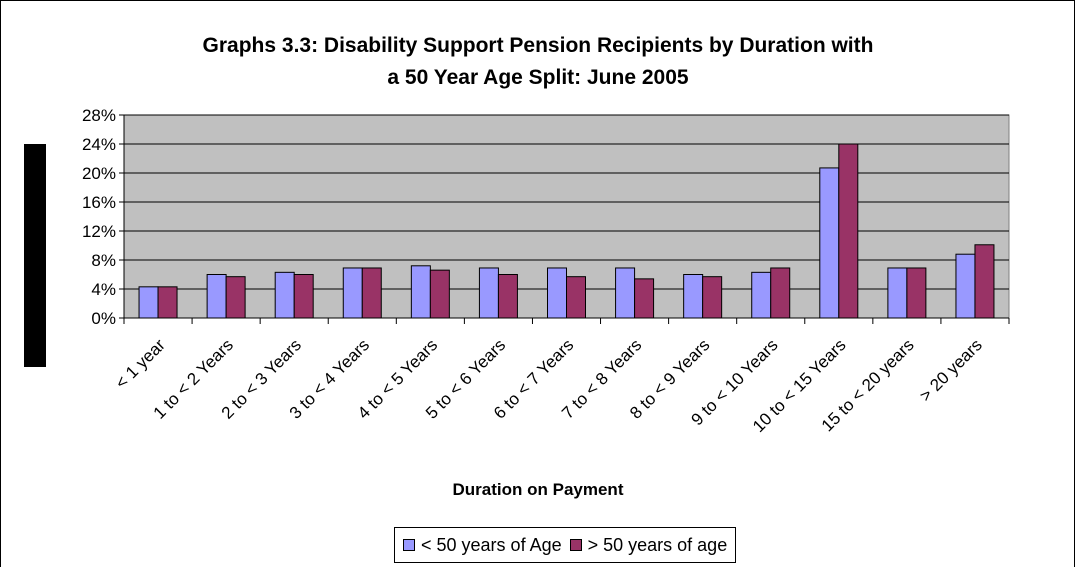 This screenshot has width=1076, height=568. I want to click on legend-label-under-50: < 50 years of Age, so click(491, 544).